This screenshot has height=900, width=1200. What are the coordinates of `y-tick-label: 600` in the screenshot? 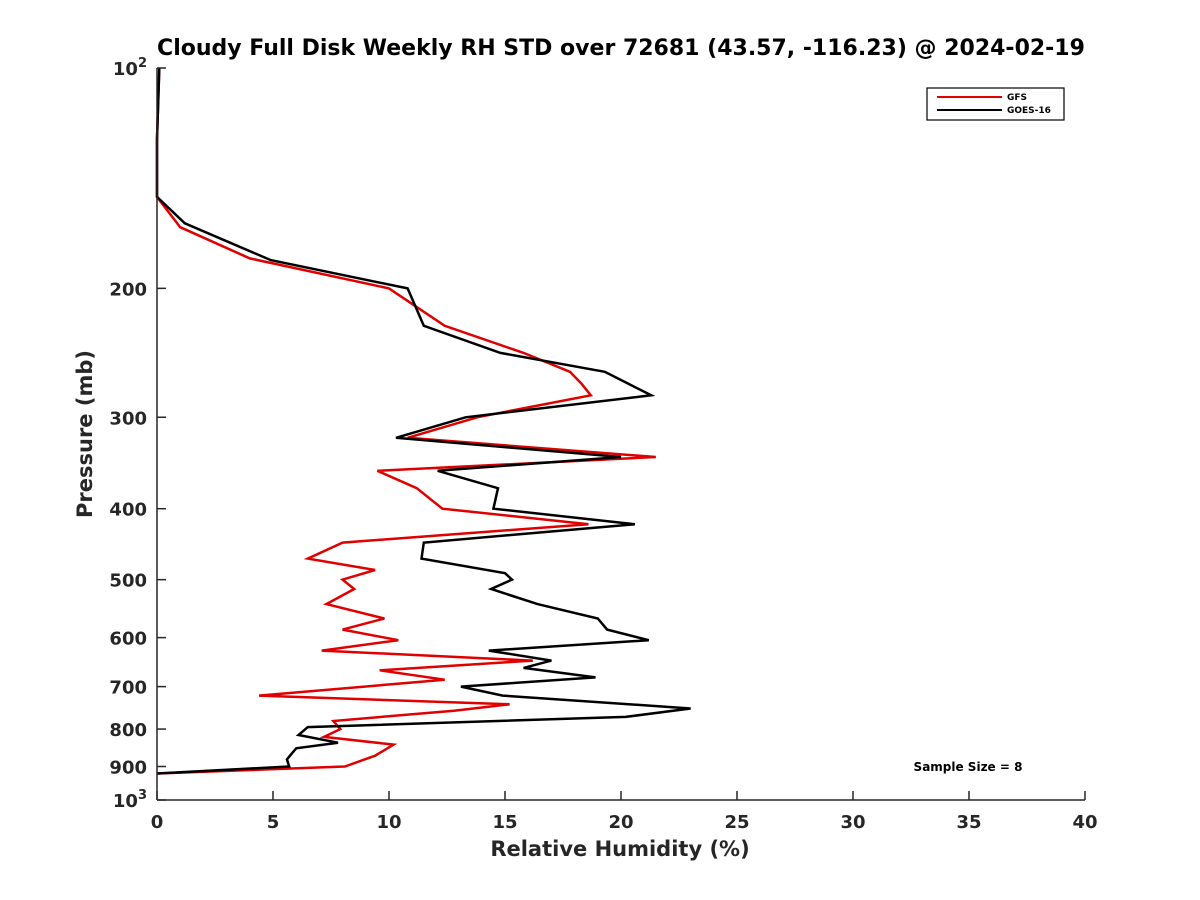 It's located at (128, 639).